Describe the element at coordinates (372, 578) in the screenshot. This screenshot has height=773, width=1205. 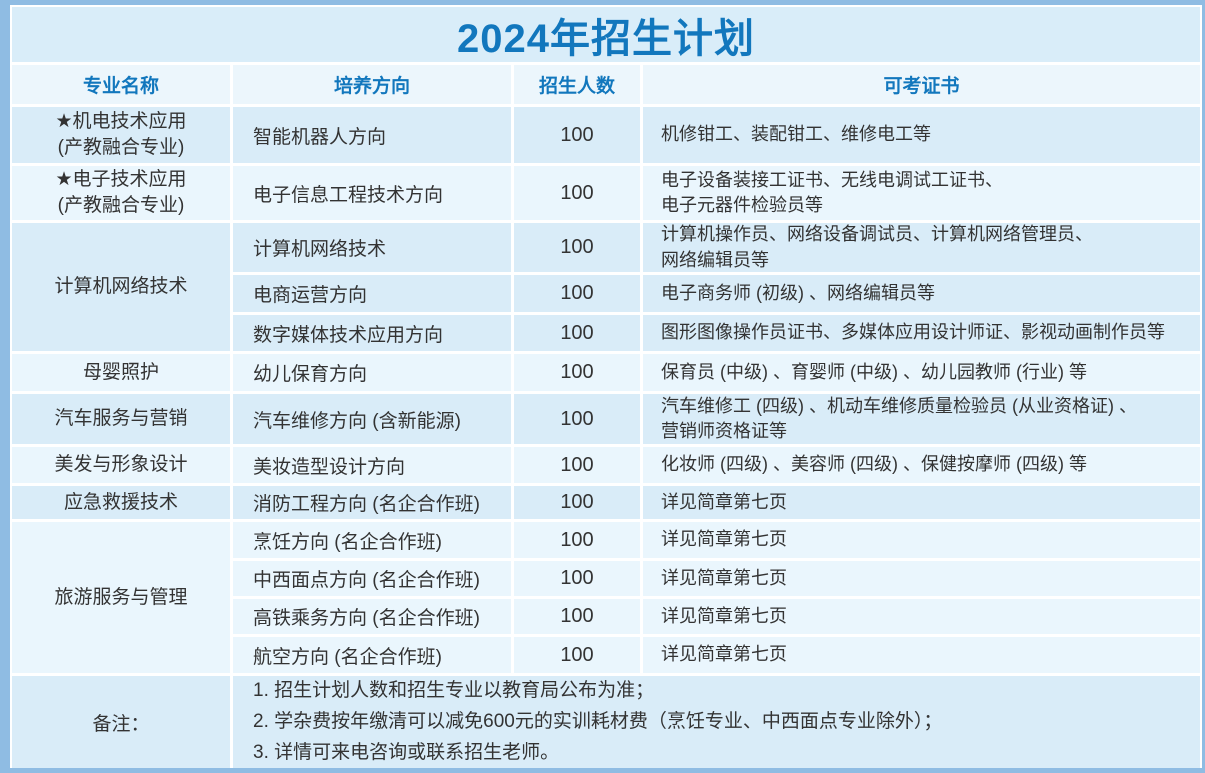
I see `direction-cell: 中西面点方向 (名企合作班)` at that location.